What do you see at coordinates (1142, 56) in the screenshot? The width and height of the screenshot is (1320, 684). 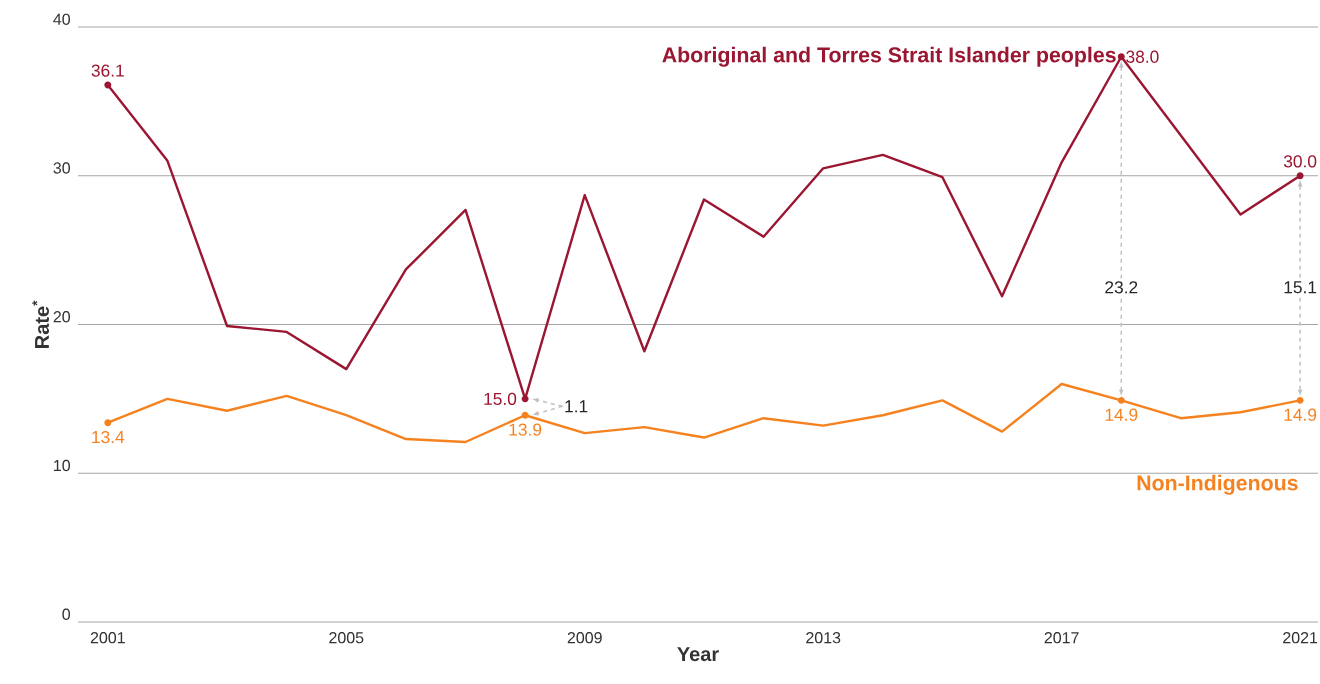 I see `data-label: 38.0` at bounding box center [1142, 56].